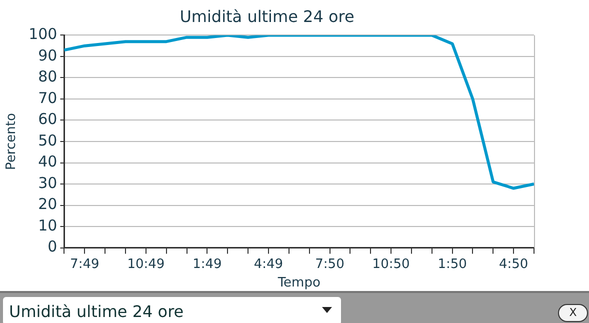  Describe the element at coordinates (269, 264) in the screenshot. I see `x-tick-label: 4:49` at that location.